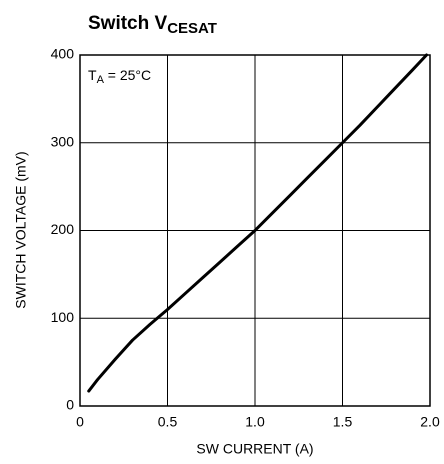  Describe the element at coordinates (343, 422) in the screenshot. I see `x-tick-label: 1.5` at that location.